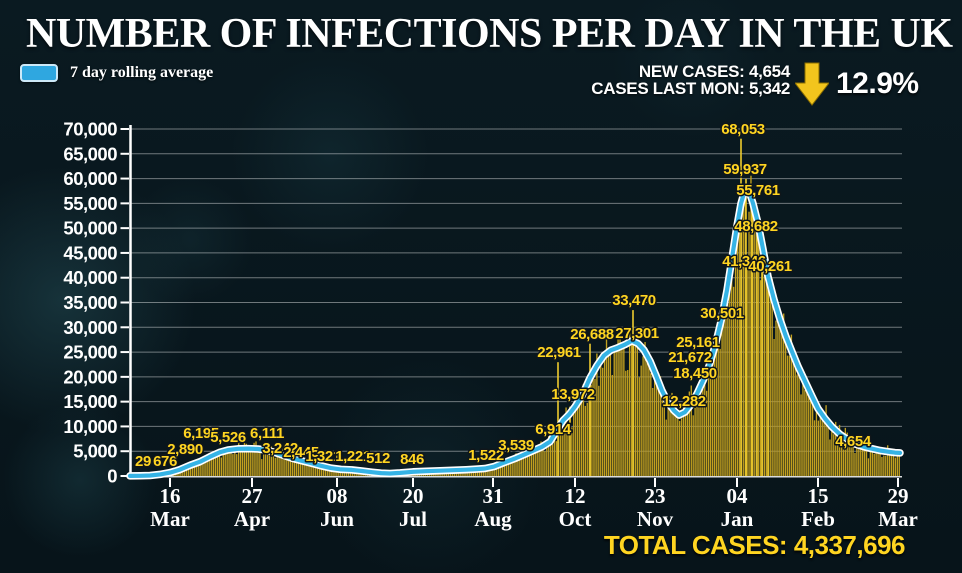 This screenshot has height=573, width=962. What do you see at coordinates (228, 437) in the screenshot?
I see `data-label: 5,526` at bounding box center [228, 437].